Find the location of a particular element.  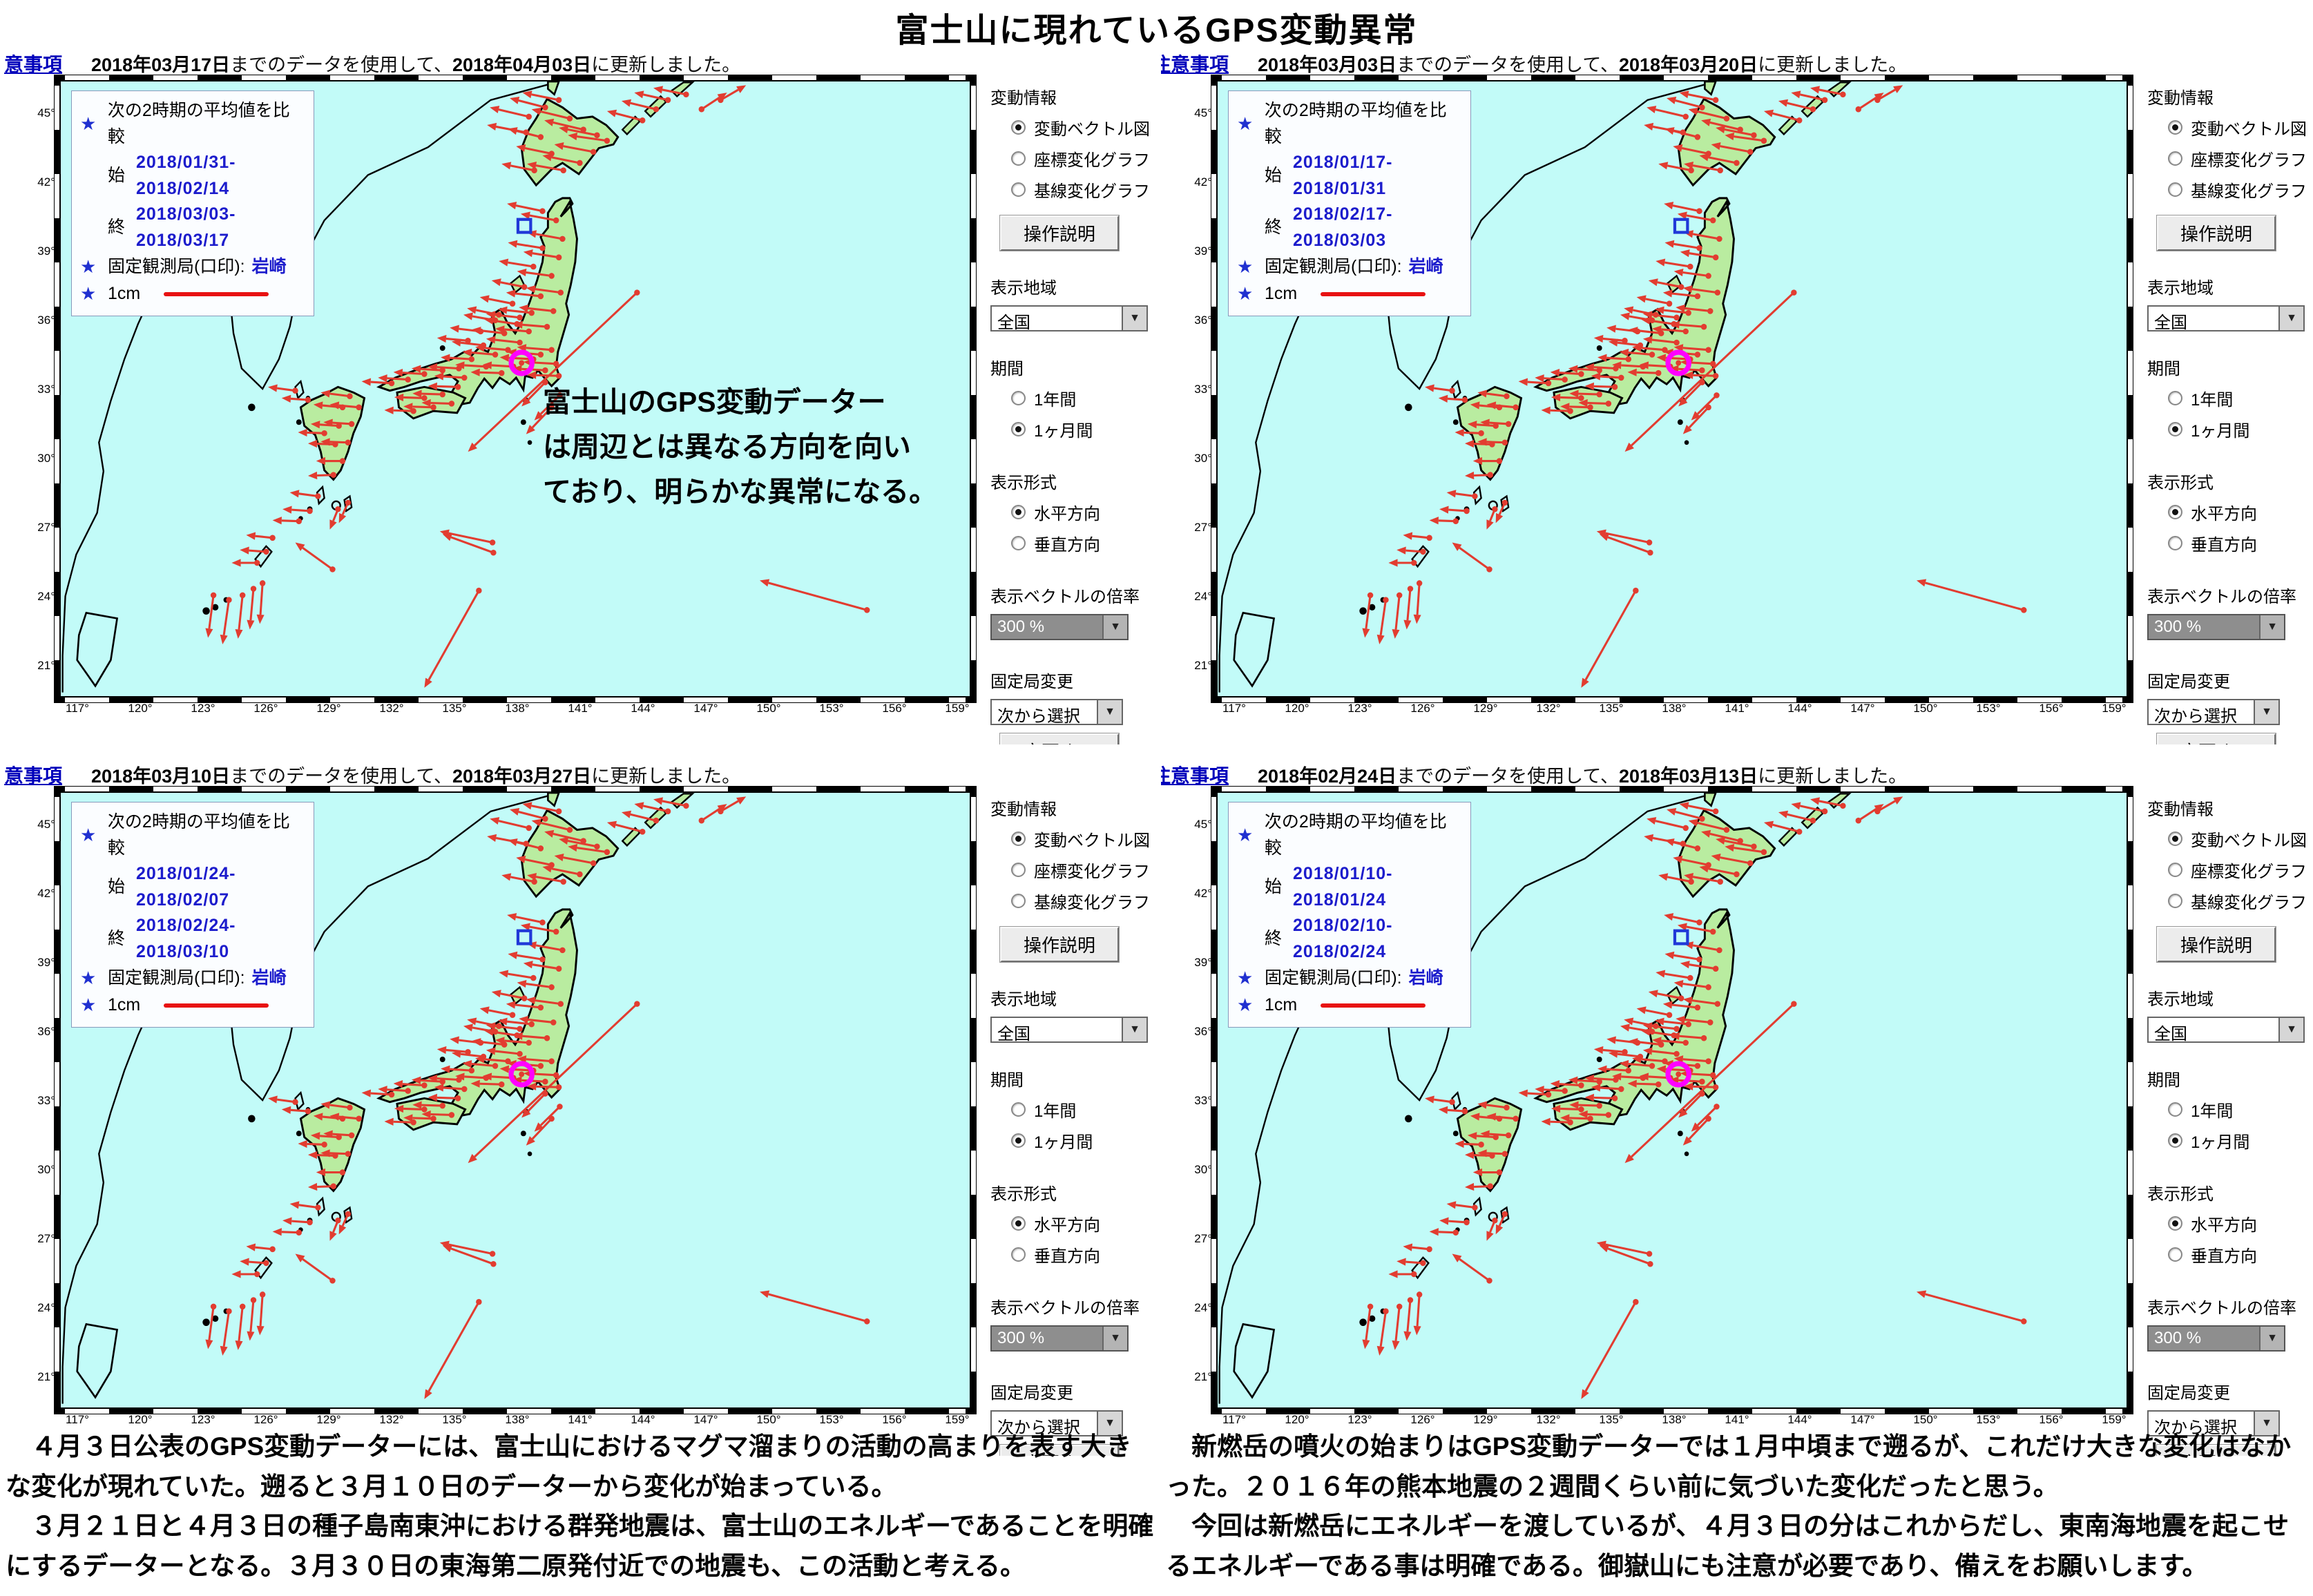

fixed-station-square-marker is located at coordinates (524, 937).